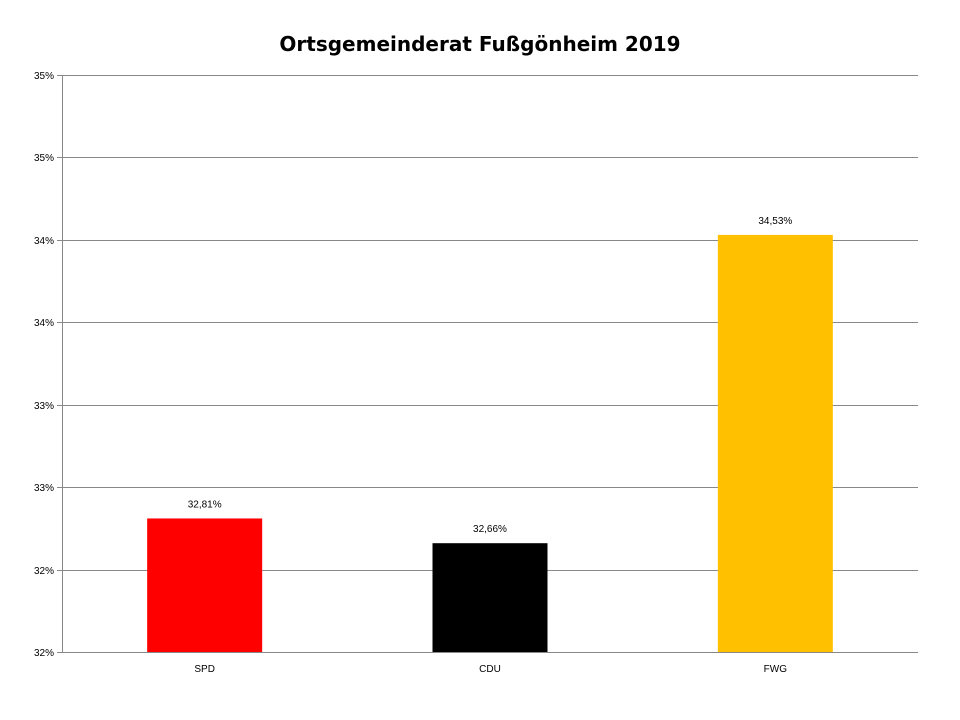 The height and width of the screenshot is (720, 960). What do you see at coordinates (205, 585) in the screenshot?
I see `bar-spd` at bounding box center [205, 585].